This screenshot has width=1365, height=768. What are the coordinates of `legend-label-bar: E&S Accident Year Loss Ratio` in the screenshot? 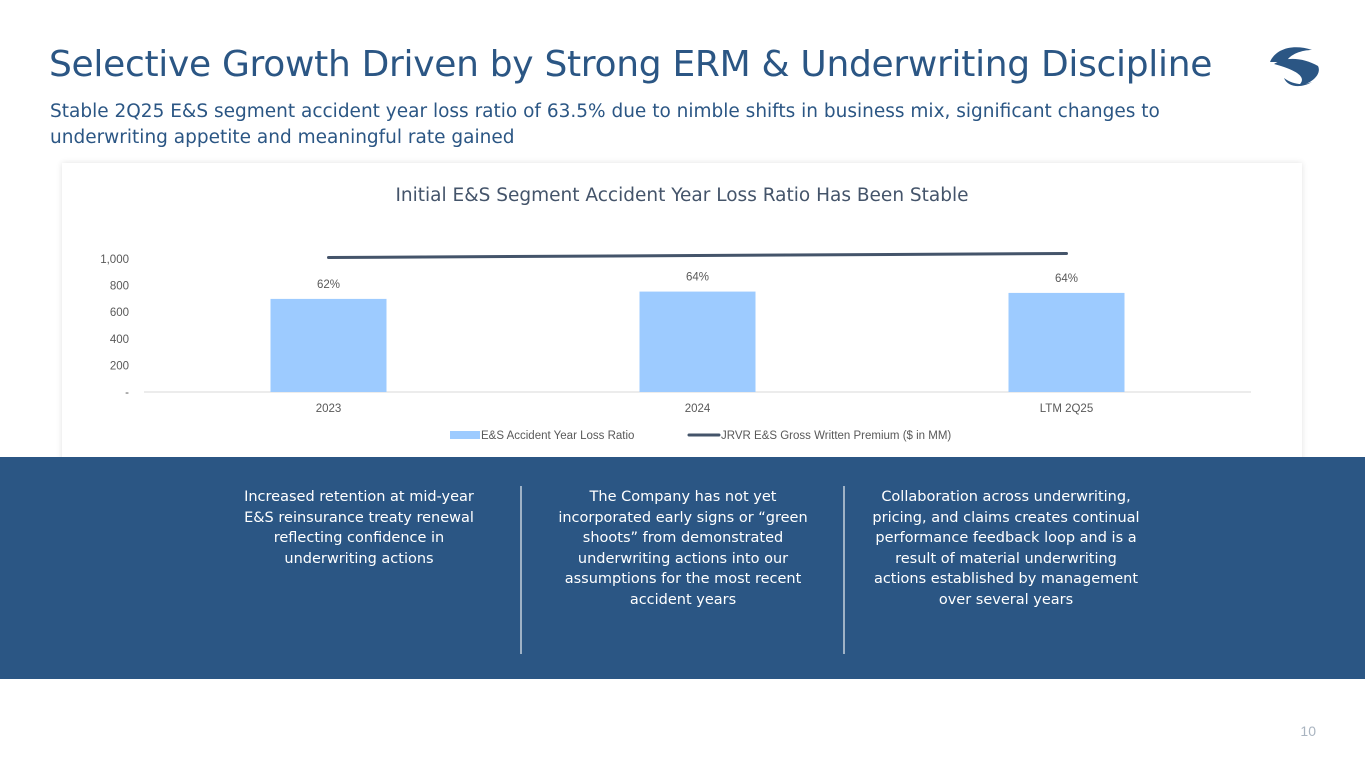 It's located at (557, 436).